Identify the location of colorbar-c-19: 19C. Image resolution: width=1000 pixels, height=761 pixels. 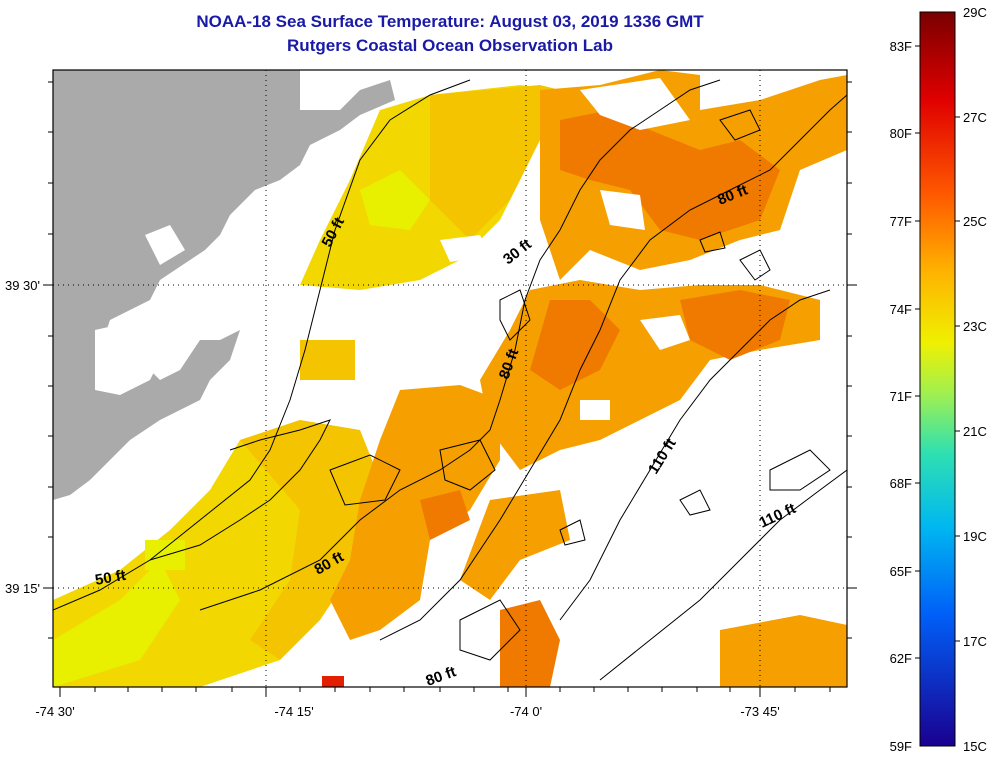
(975, 536).